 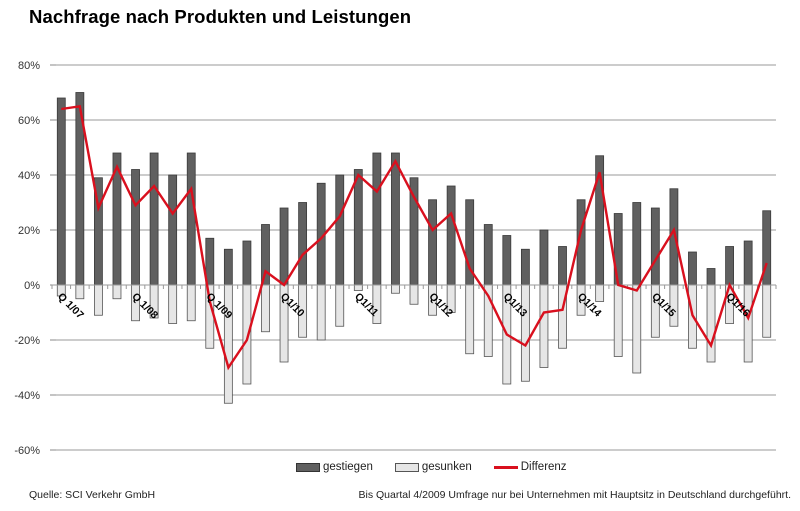 I want to click on y-tick-label: -20%, so click(x=27, y=341).